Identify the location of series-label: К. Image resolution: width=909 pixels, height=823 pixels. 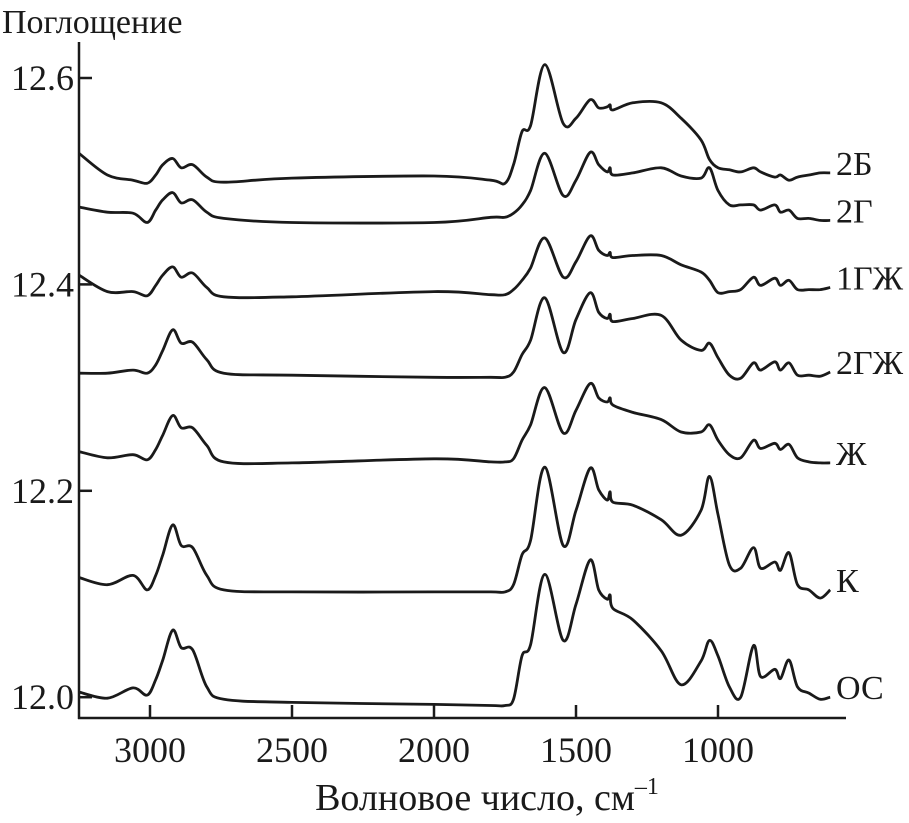
(847, 581).